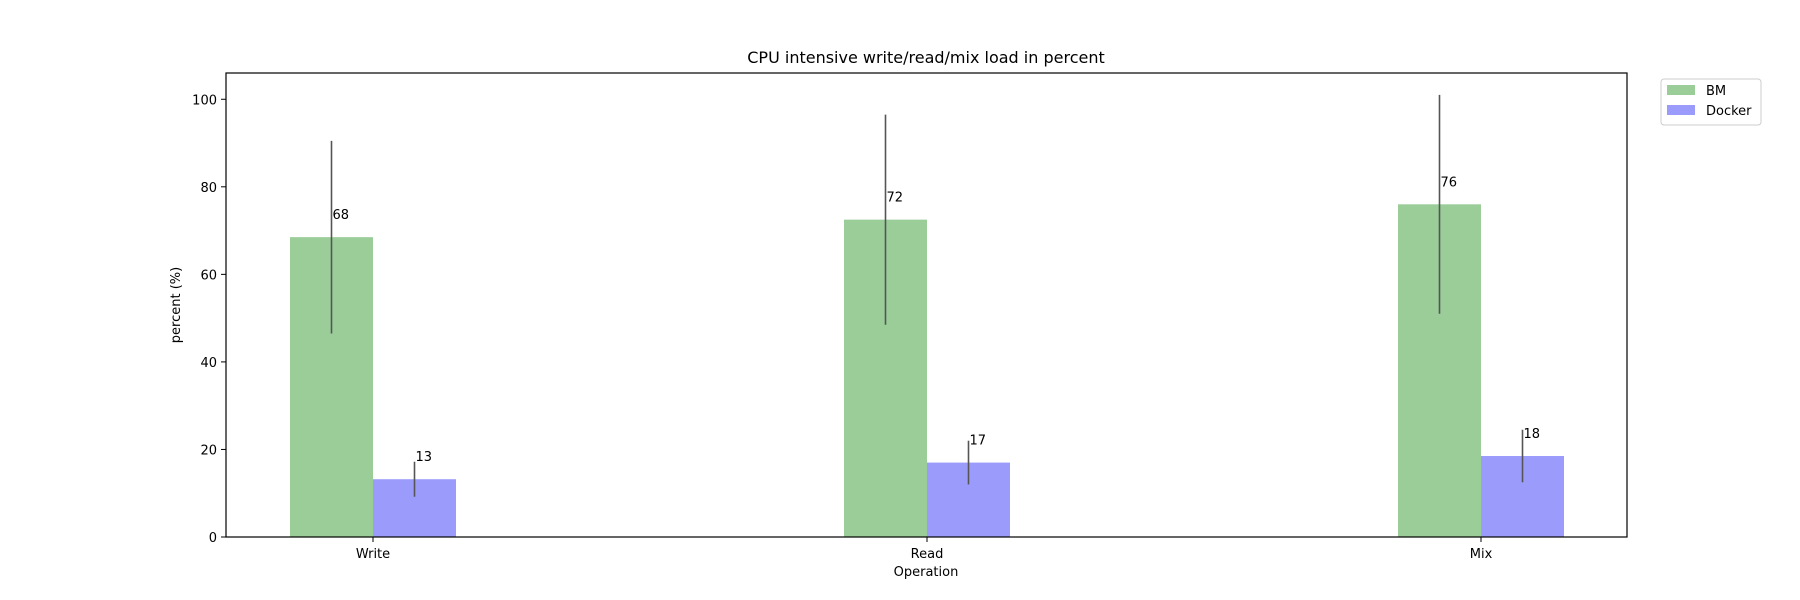 Image resolution: width=1800 pixels, height=600 pixels. Describe the element at coordinates (208, 275) in the screenshot. I see `y-tick-label-60: 60` at that location.